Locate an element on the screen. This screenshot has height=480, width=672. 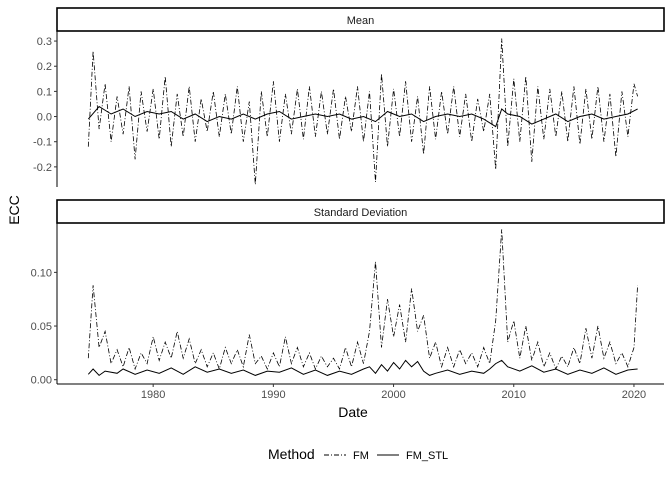
strip-standard-deviation is located at coordinates (360, 211).